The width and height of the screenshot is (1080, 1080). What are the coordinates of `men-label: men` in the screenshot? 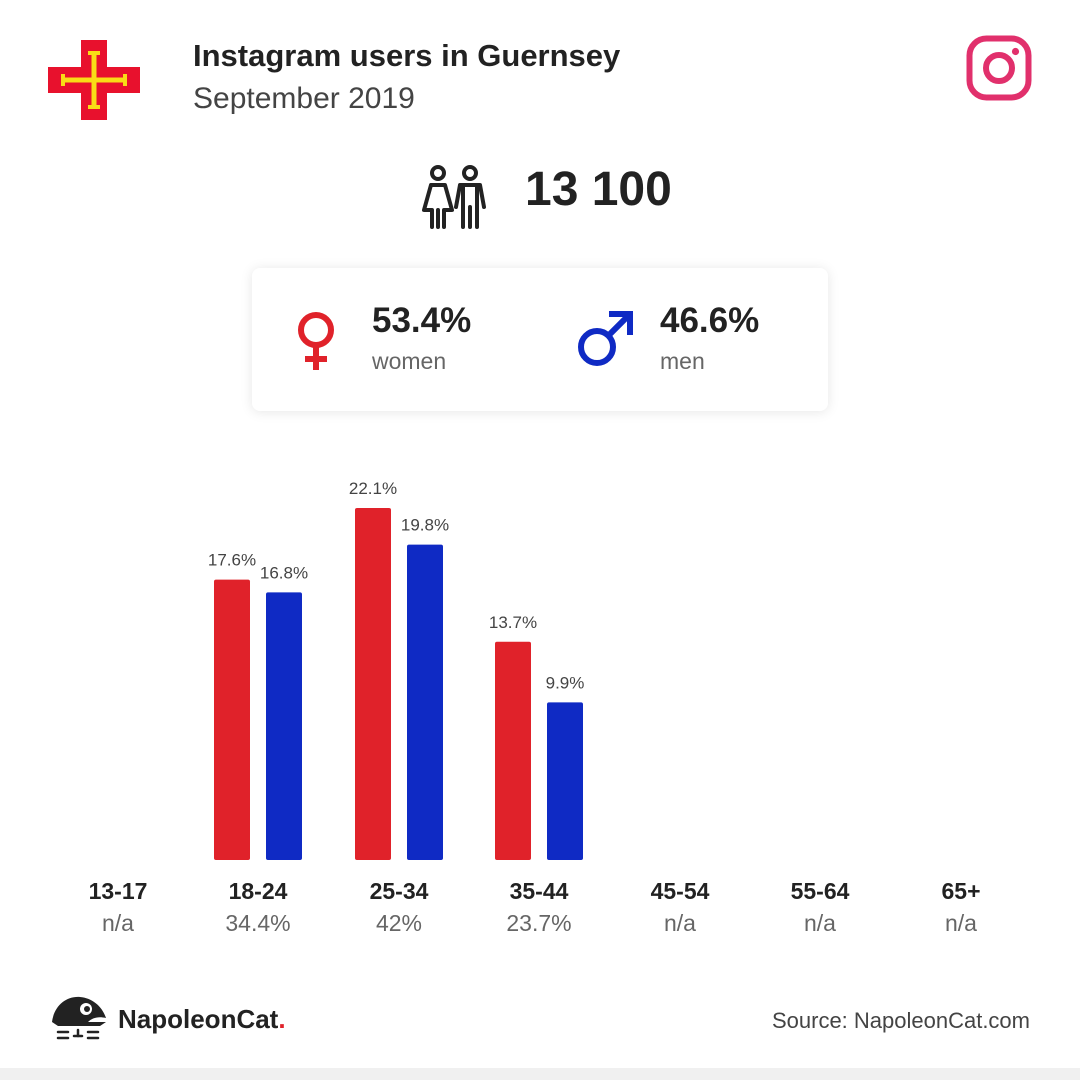 It's located at (682, 361).